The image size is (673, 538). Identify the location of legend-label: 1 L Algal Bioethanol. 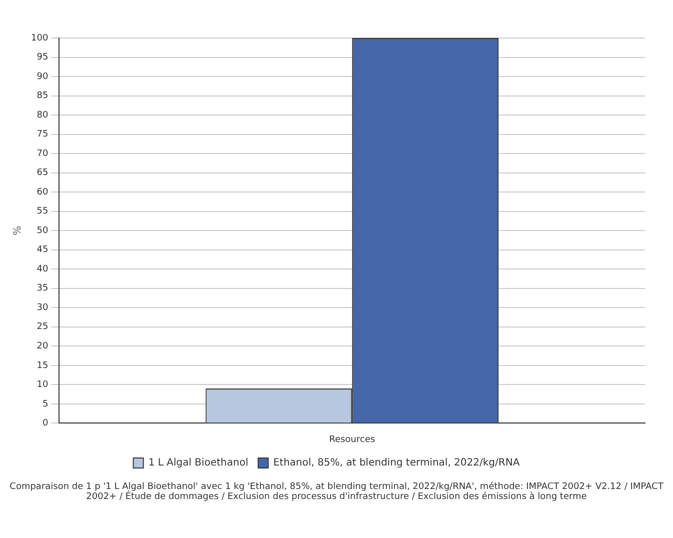
(198, 463).